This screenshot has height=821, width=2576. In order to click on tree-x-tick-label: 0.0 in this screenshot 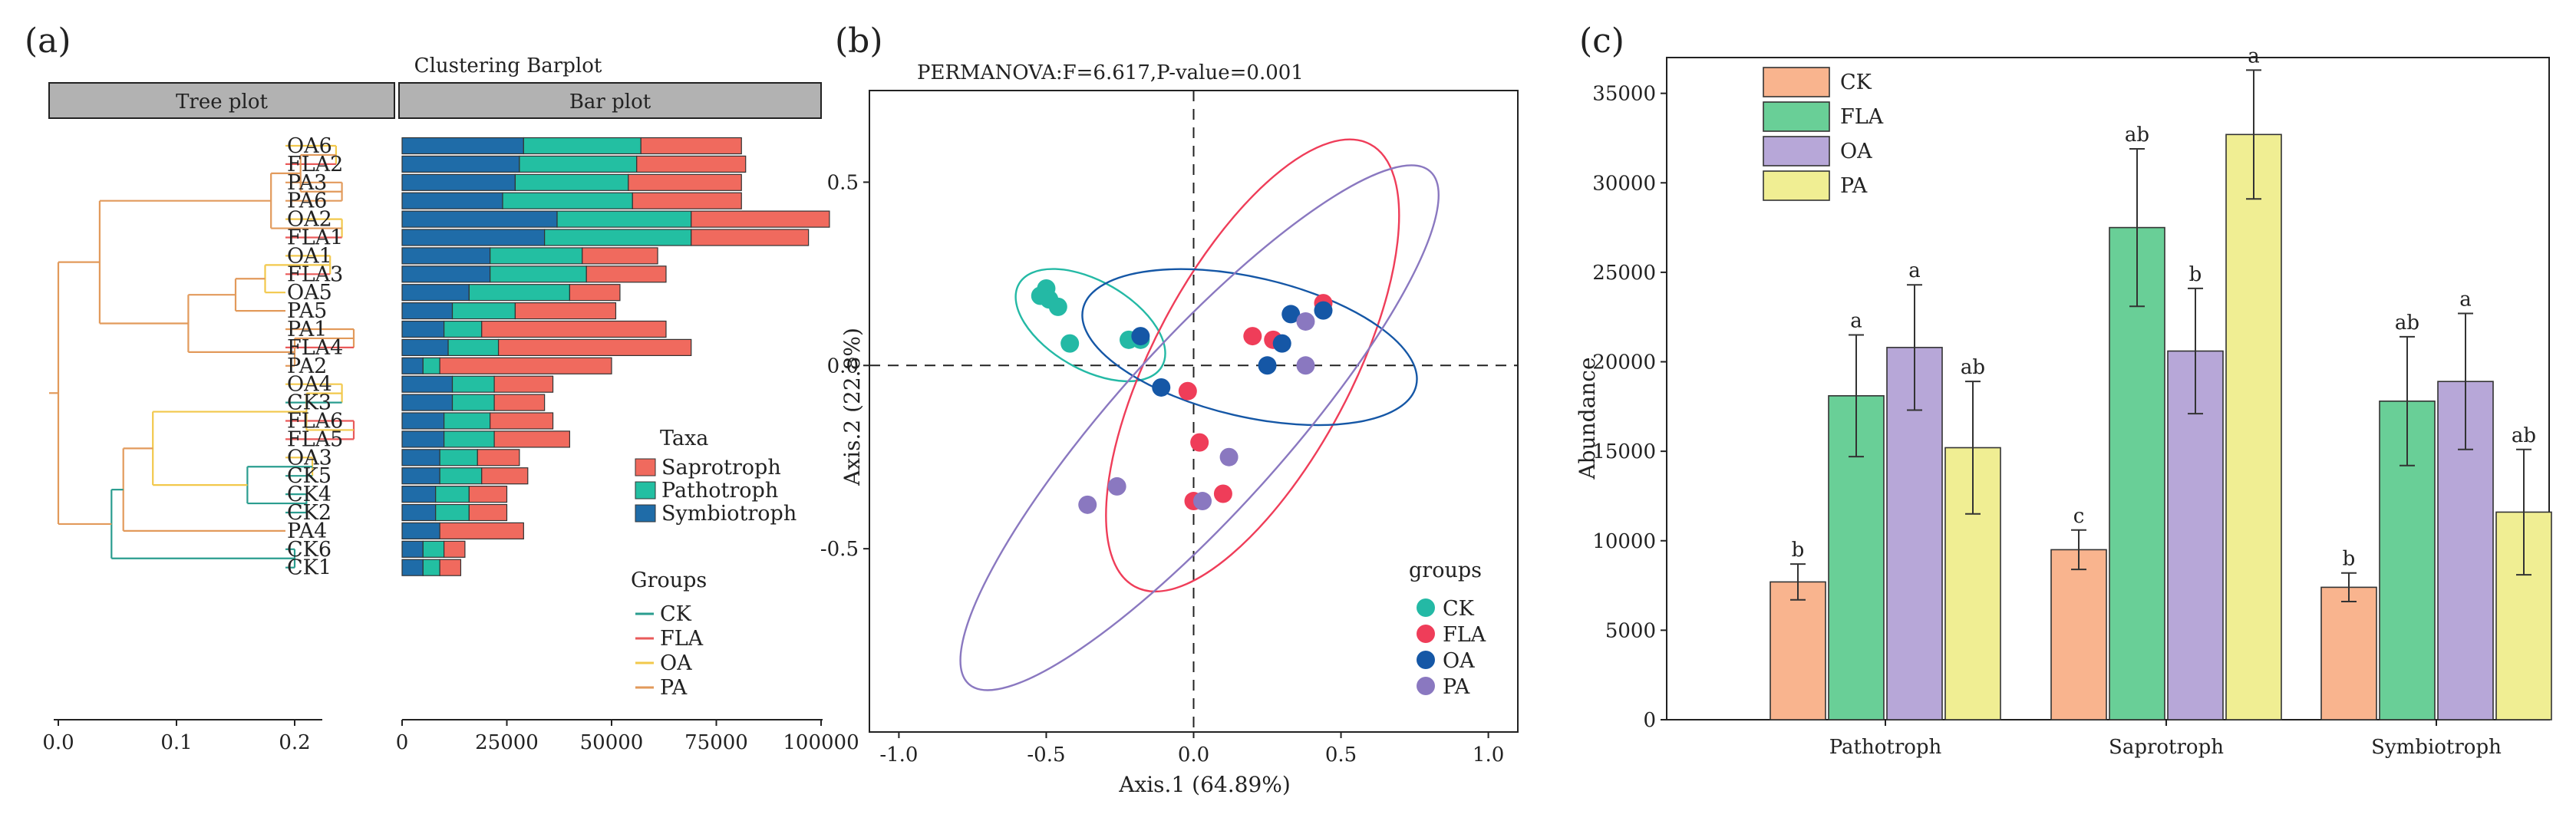, I will do `click(58, 742)`.